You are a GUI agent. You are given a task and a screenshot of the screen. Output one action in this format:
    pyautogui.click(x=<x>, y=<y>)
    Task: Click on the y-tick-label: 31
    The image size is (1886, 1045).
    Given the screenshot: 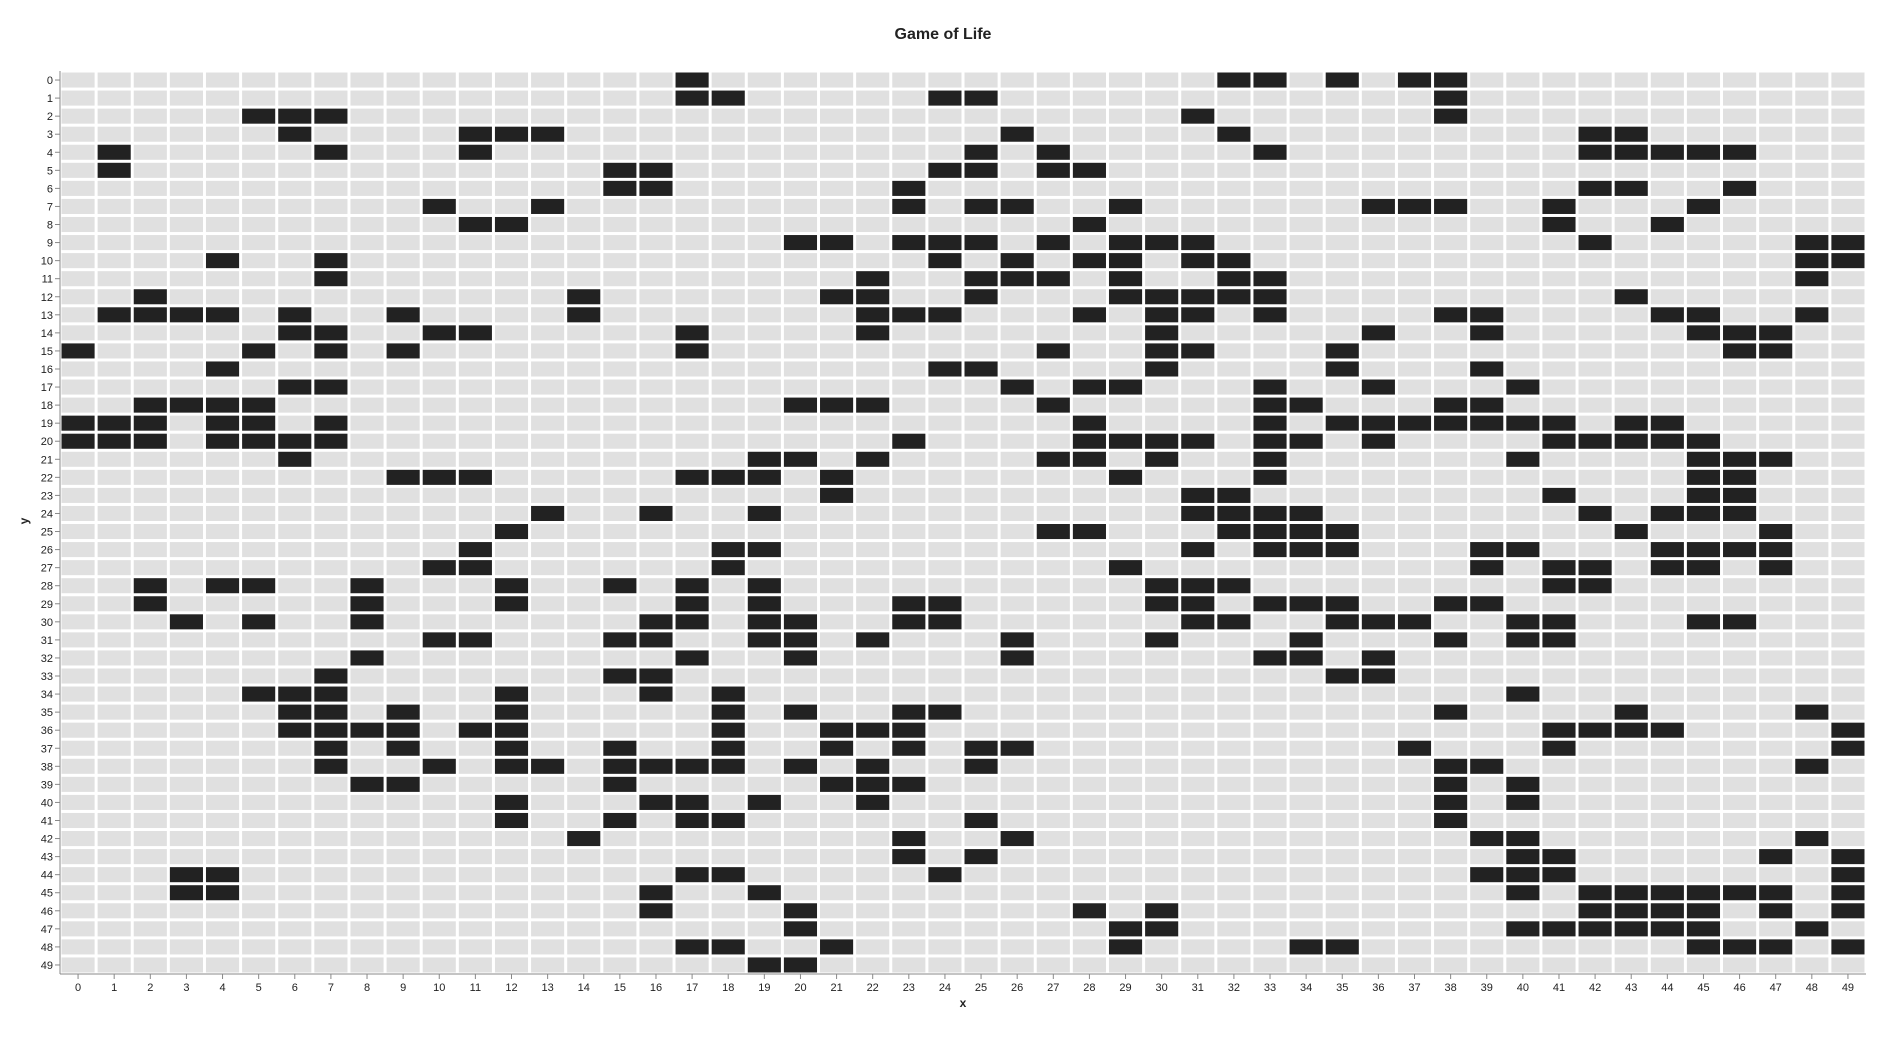 What is the action you would take?
    pyautogui.click(x=47, y=641)
    